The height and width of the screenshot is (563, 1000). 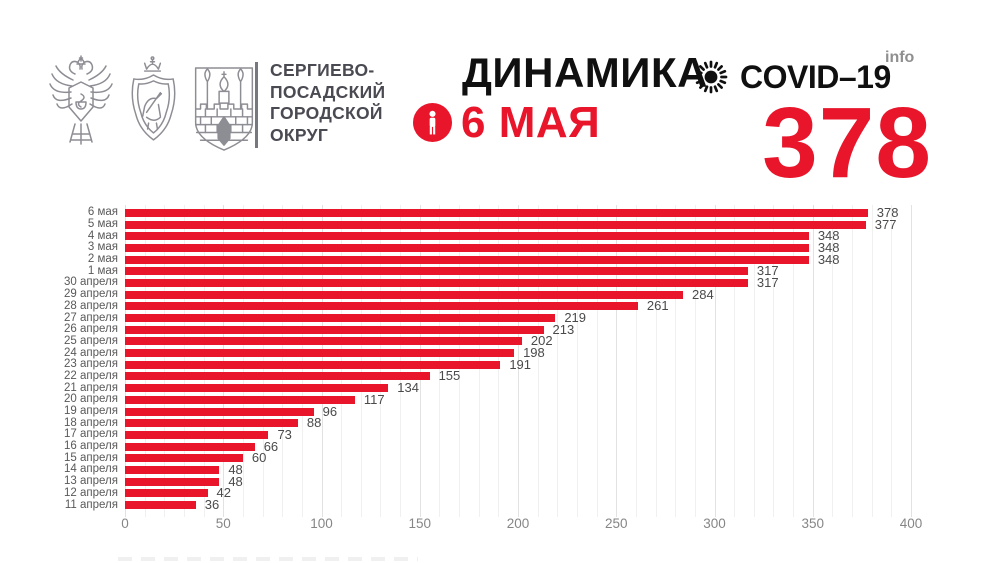 What do you see at coordinates (256, 105) in the screenshot?
I see `emblem-divider` at bounding box center [256, 105].